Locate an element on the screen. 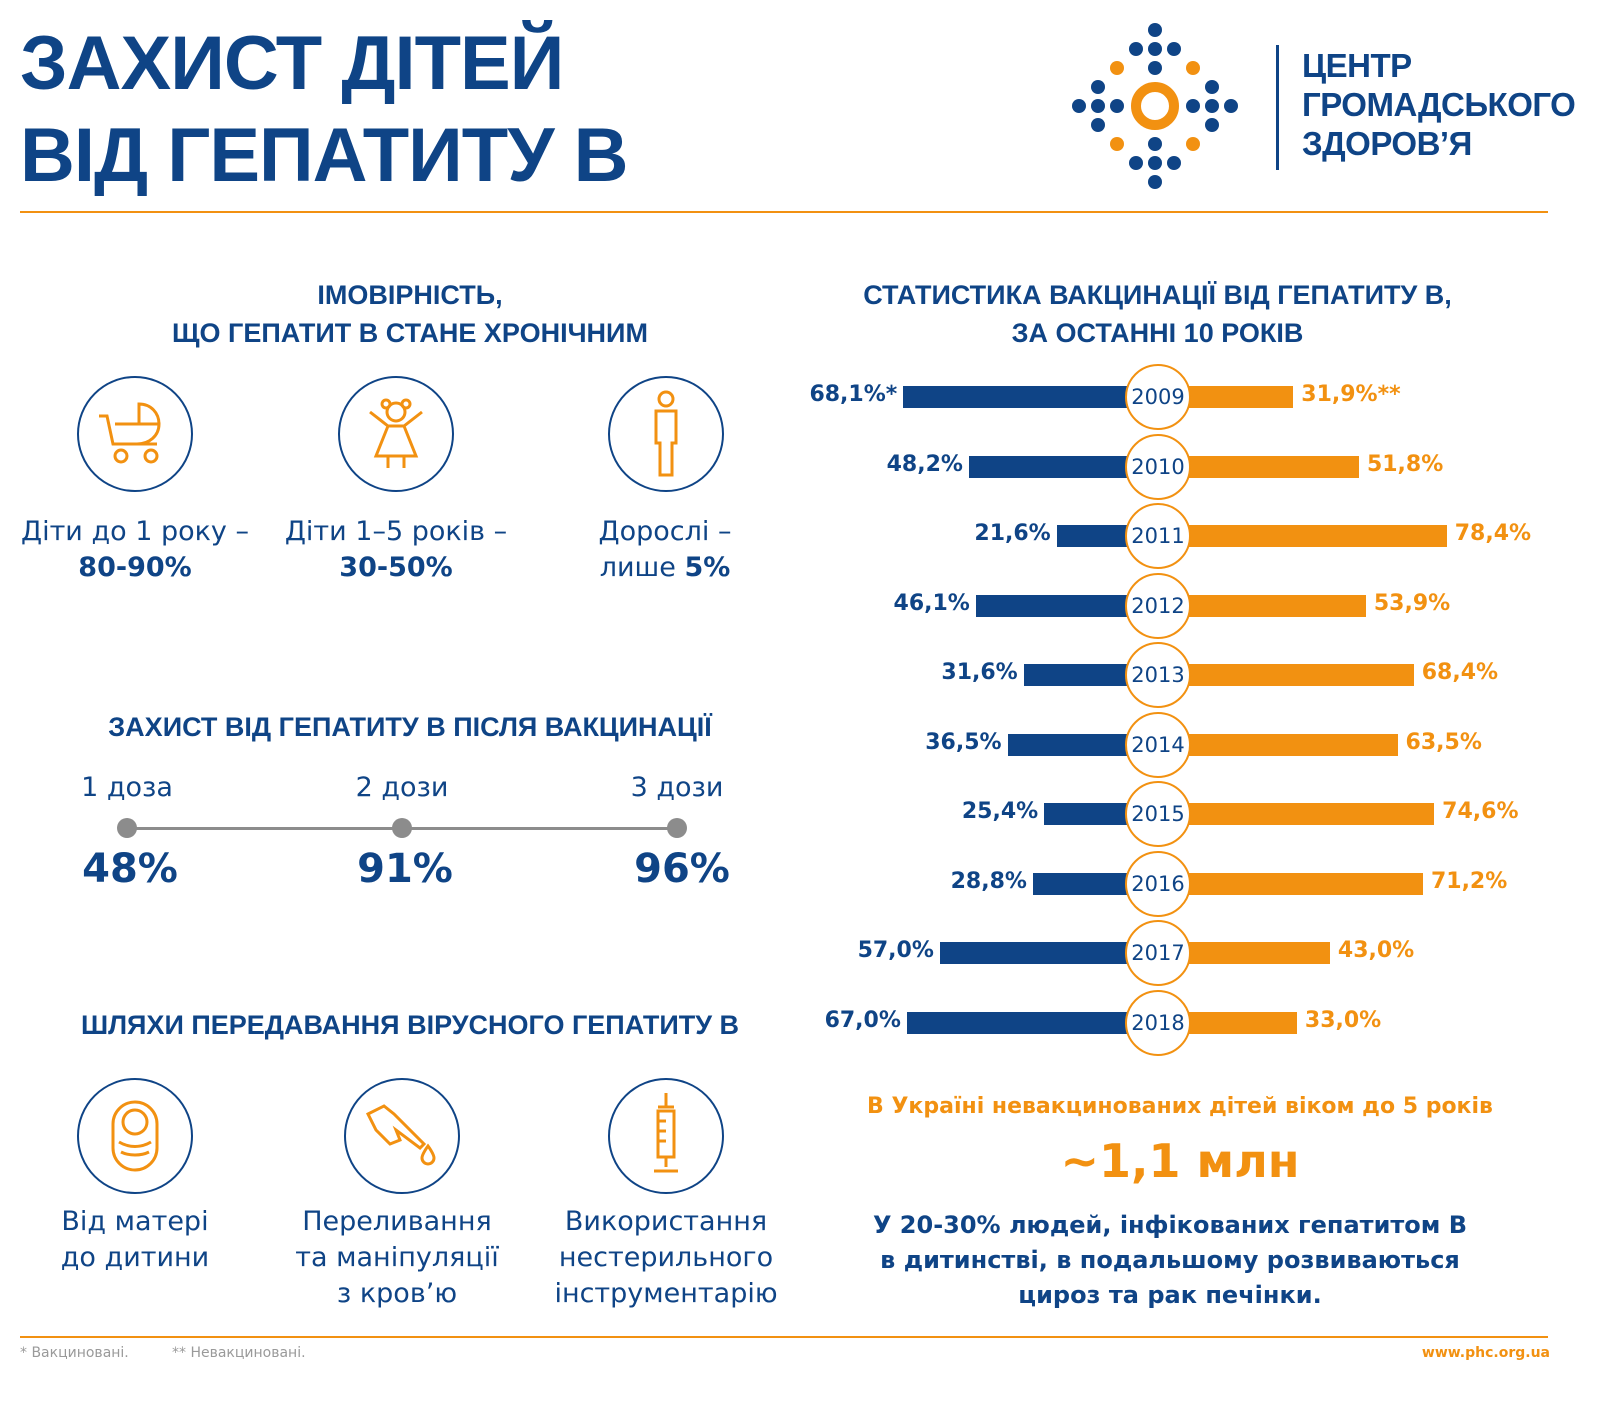 This screenshot has width=1600, height=1401. label-vaccinated-2013: 31,6% is located at coordinates (979, 672).